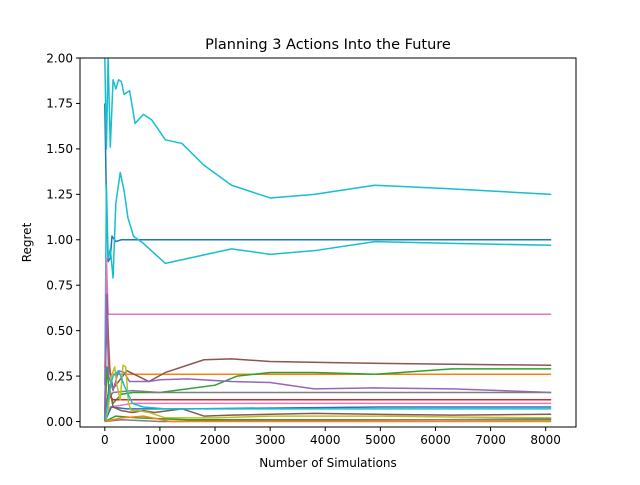 The width and height of the screenshot is (640, 485). I want to click on y-axis-ticks: 0.00 0.25 0.50 0.75 1.00 1.25 1.50 1.75 2.00, so click(63, 240).